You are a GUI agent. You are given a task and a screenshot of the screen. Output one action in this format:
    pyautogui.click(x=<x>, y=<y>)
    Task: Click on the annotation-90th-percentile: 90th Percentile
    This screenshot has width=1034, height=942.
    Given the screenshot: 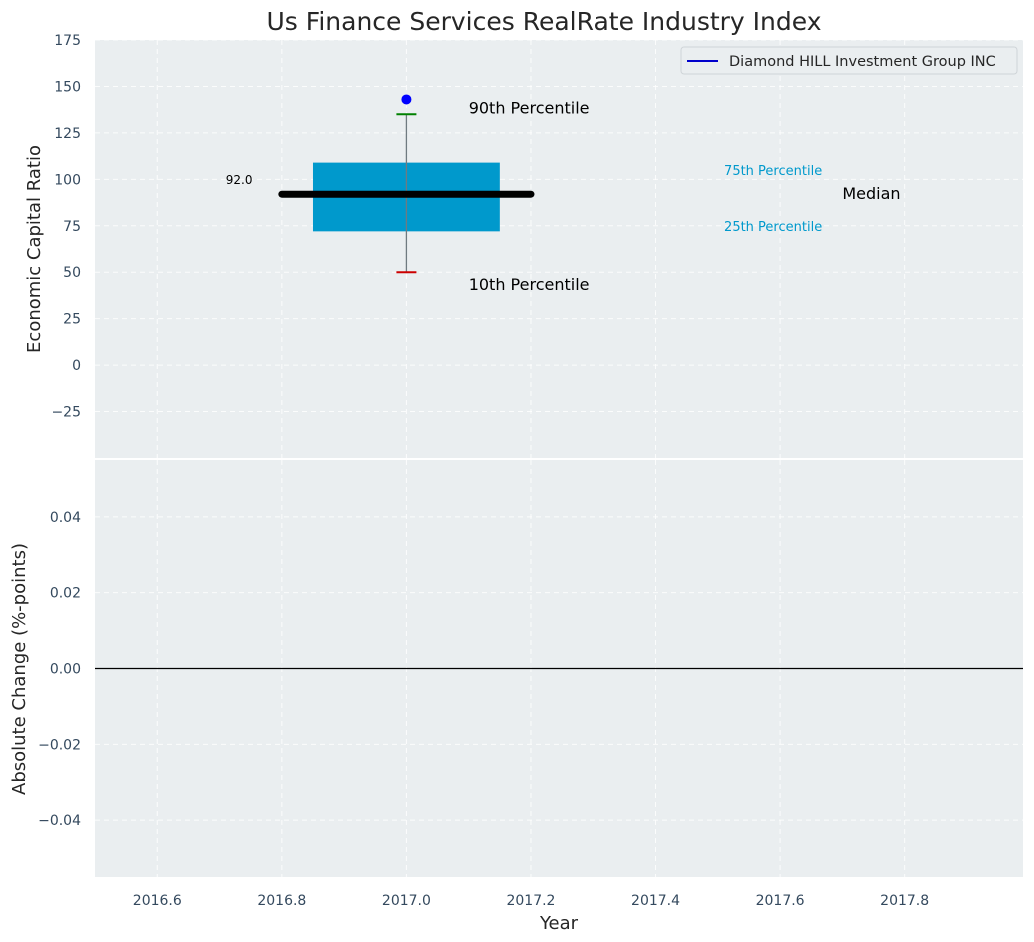 What is the action you would take?
    pyautogui.click(x=529, y=108)
    